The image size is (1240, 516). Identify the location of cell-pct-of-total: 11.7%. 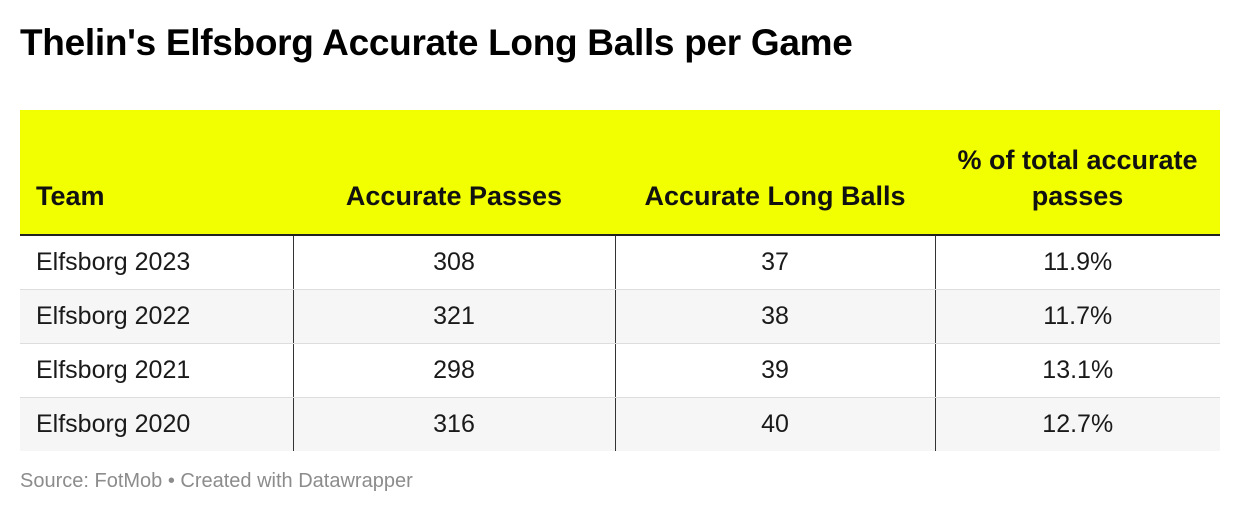
(1077, 316).